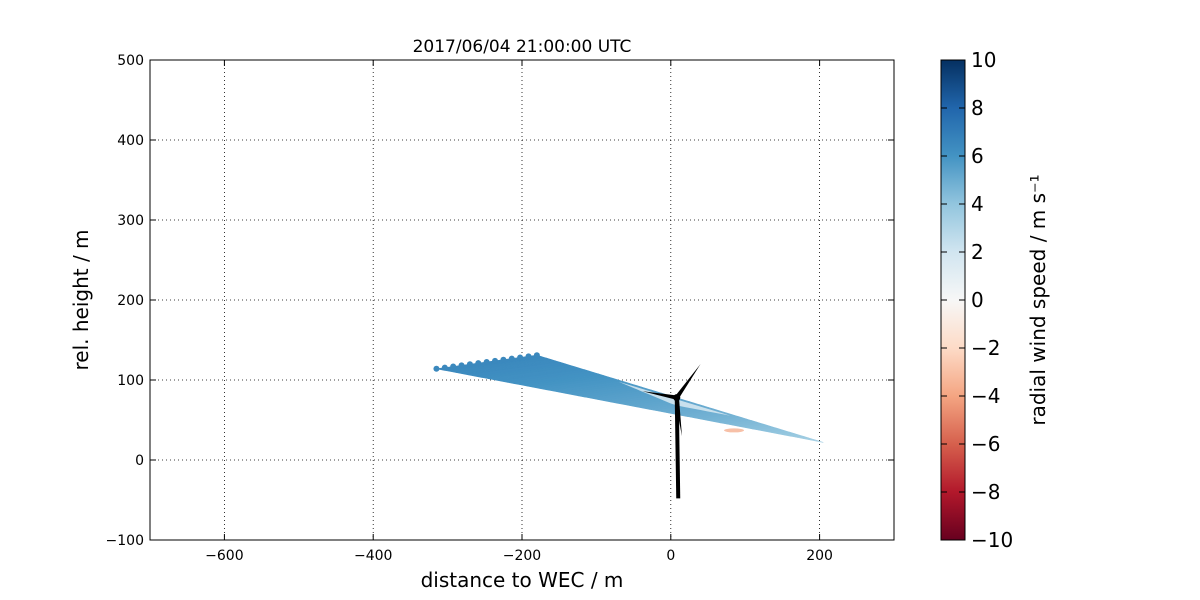 The height and width of the screenshot is (600, 1200). I want to click on lidar-scan, so click(628, 397).